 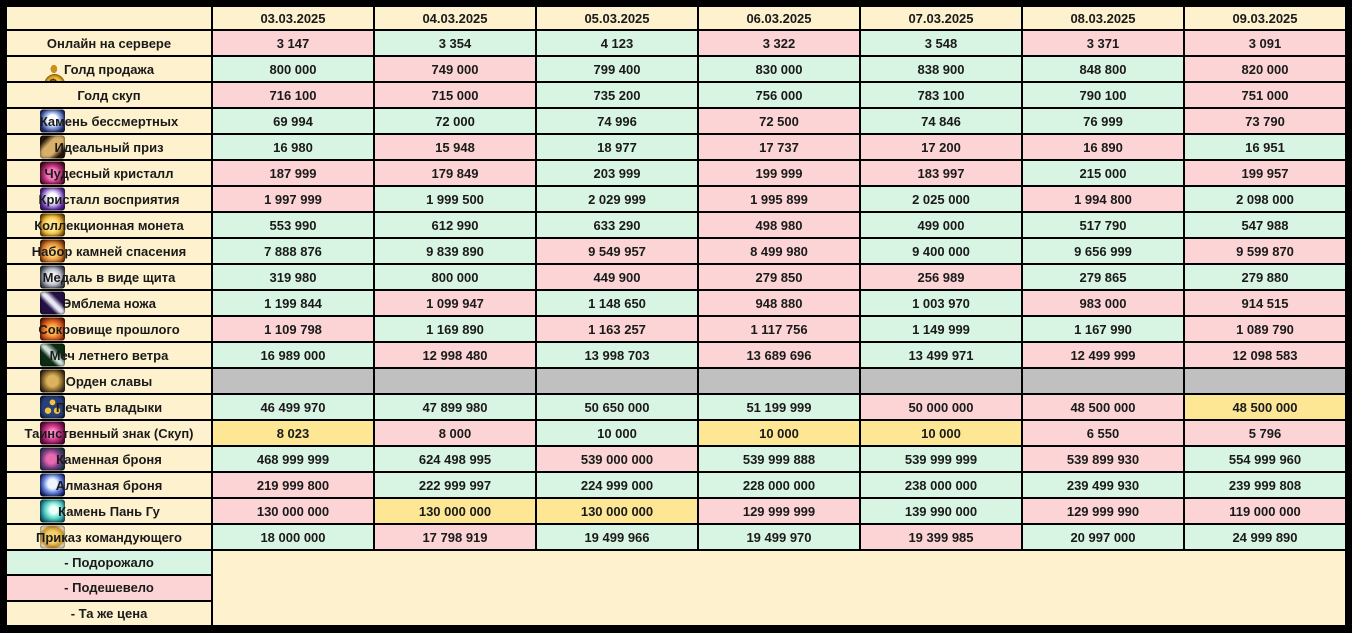 What do you see at coordinates (780, 303) in the screenshot?
I see `price-cell: 948 880` at bounding box center [780, 303].